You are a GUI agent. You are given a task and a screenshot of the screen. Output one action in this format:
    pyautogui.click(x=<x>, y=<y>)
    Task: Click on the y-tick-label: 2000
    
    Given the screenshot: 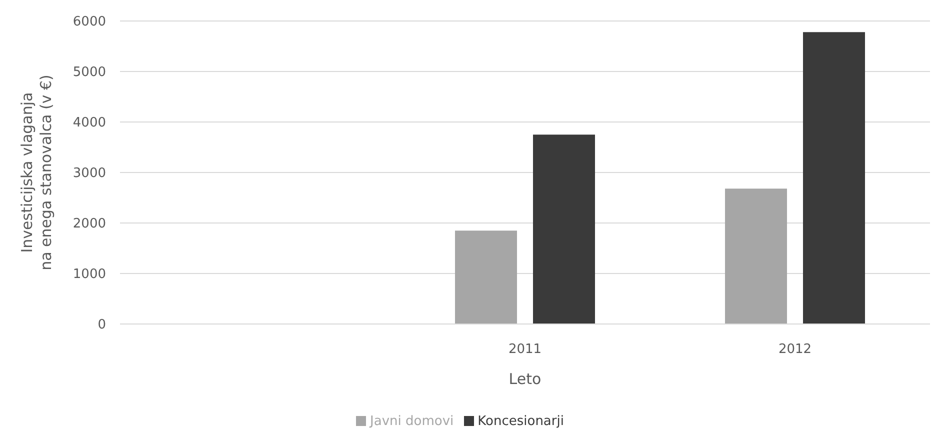 What is the action you would take?
    pyautogui.click(x=89, y=224)
    